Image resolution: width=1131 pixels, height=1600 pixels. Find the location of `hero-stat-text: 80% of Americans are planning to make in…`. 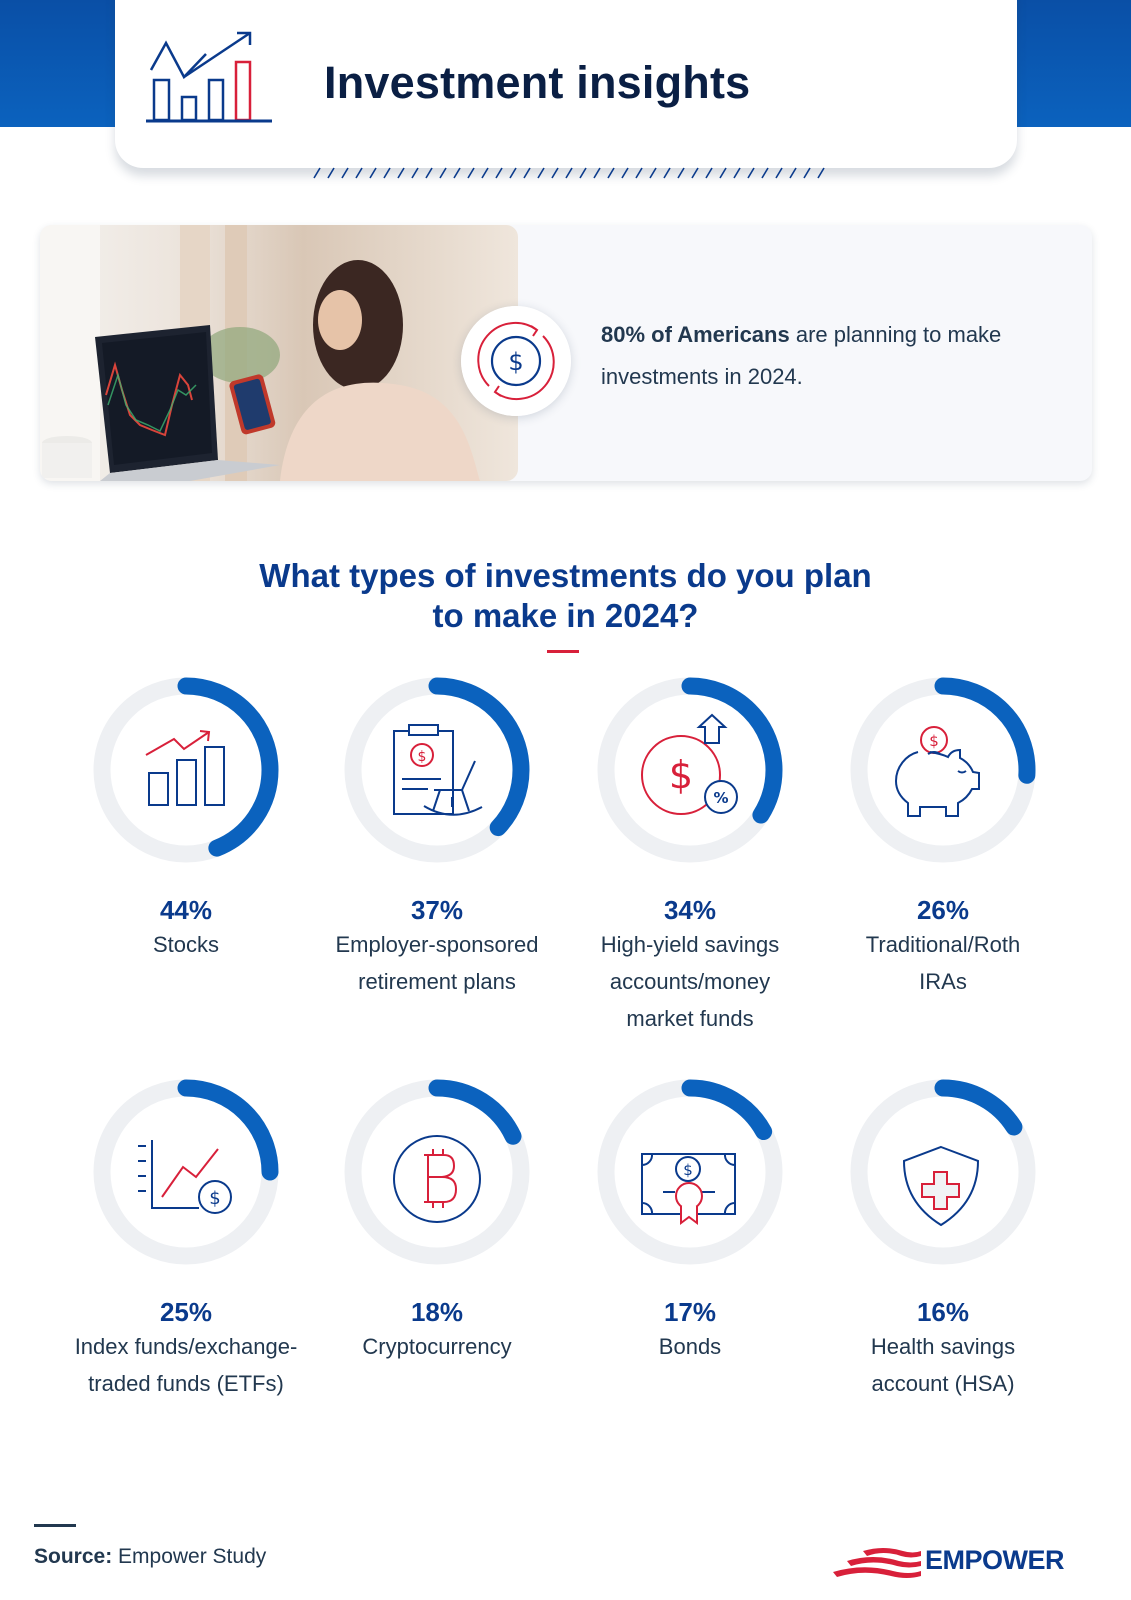

hero-stat-text: 80% of Americans are planning to make in… is located at coordinates (821, 356).